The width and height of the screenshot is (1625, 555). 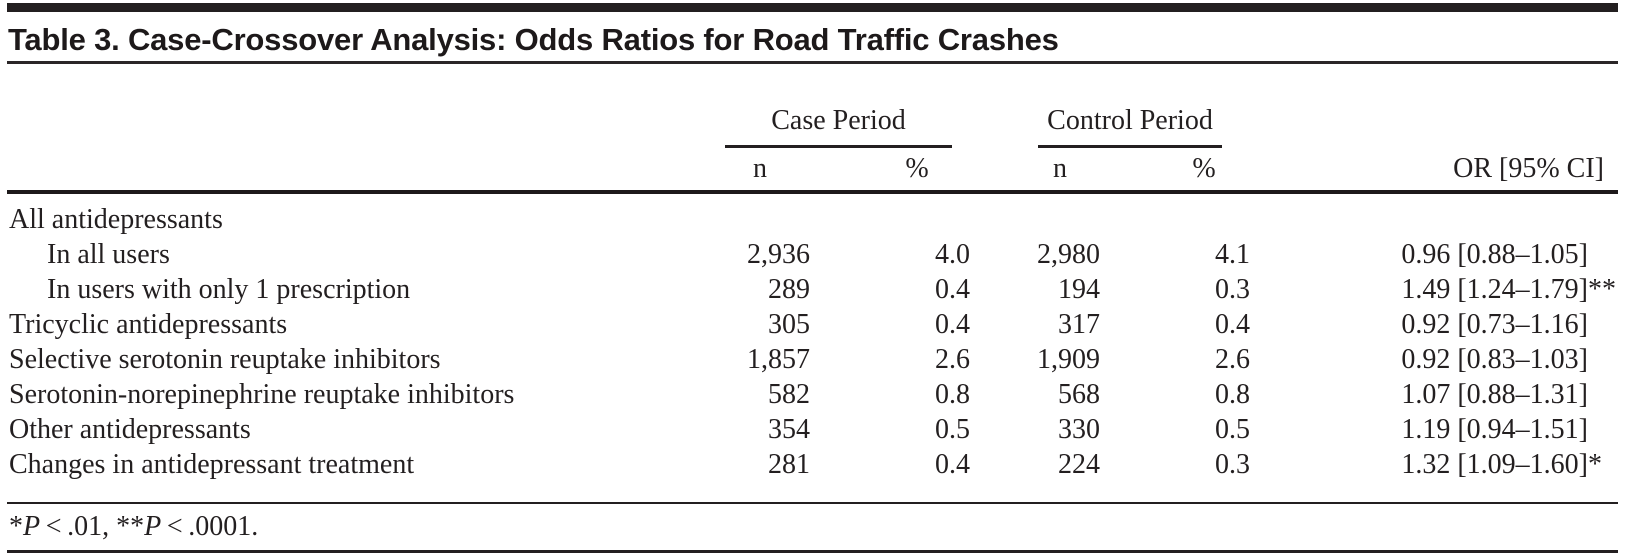 What do you see at coordinates (1440, 106) in the screenshot?
I see `spanner-spacer-right` at bounding box center [1440, 106].